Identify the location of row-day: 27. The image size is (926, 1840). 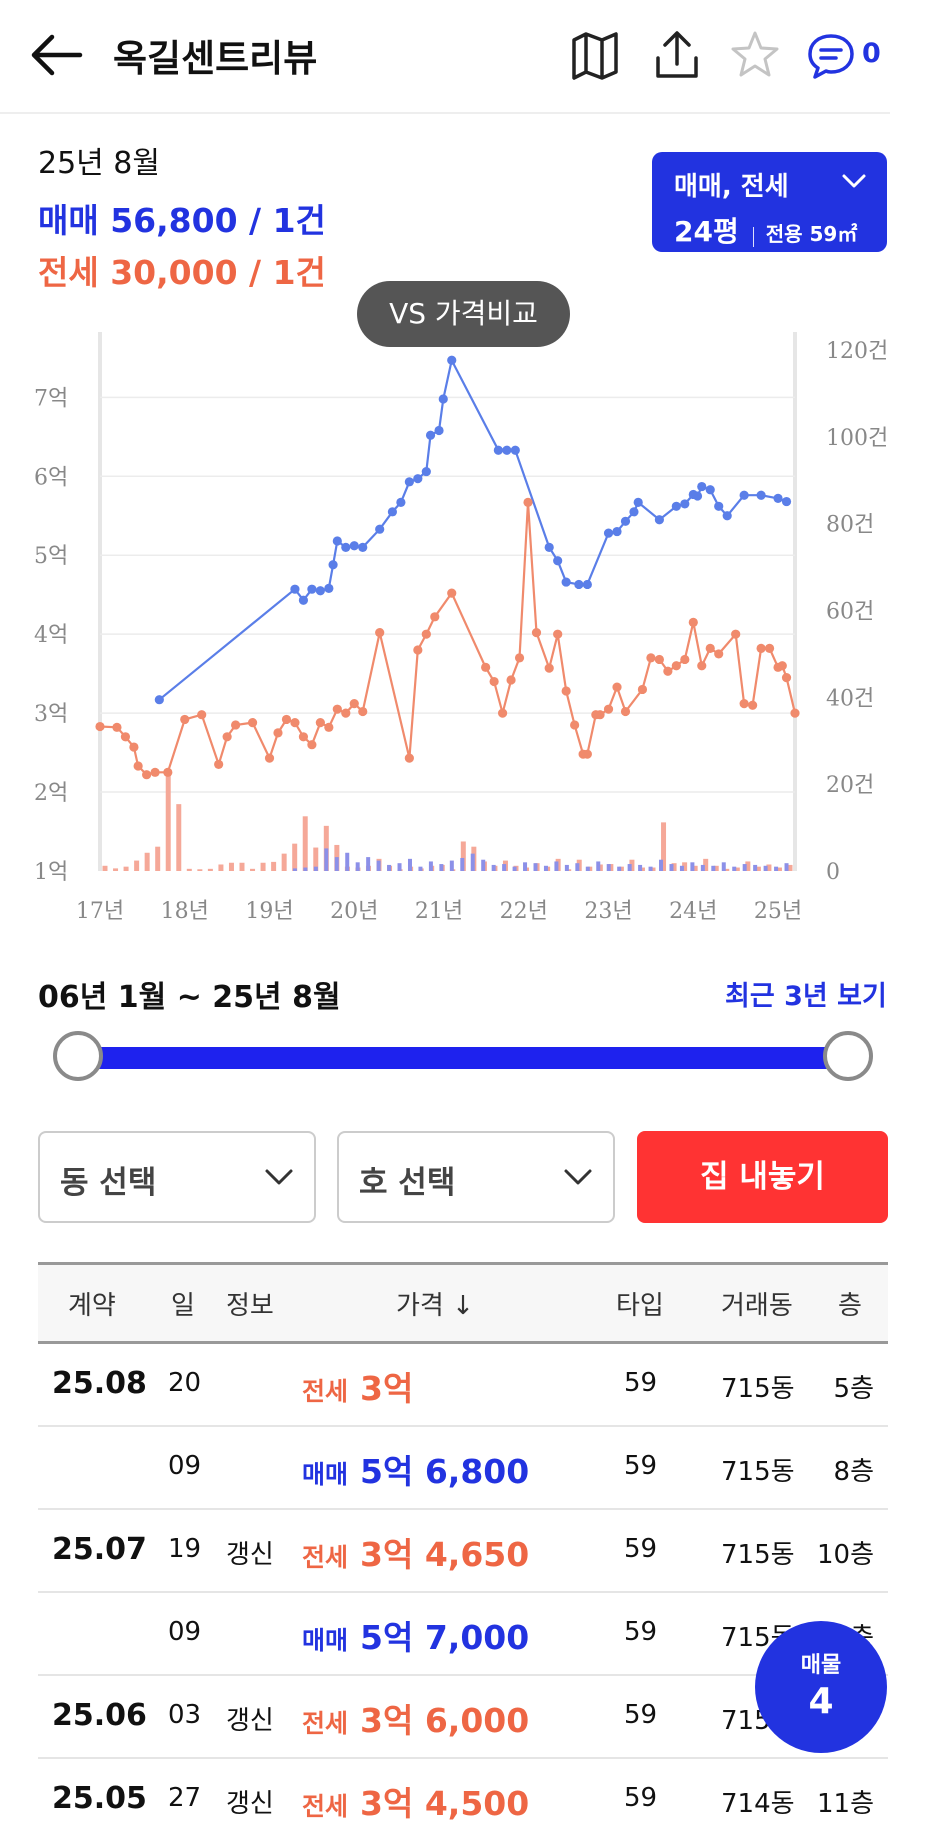
(185, 1798).